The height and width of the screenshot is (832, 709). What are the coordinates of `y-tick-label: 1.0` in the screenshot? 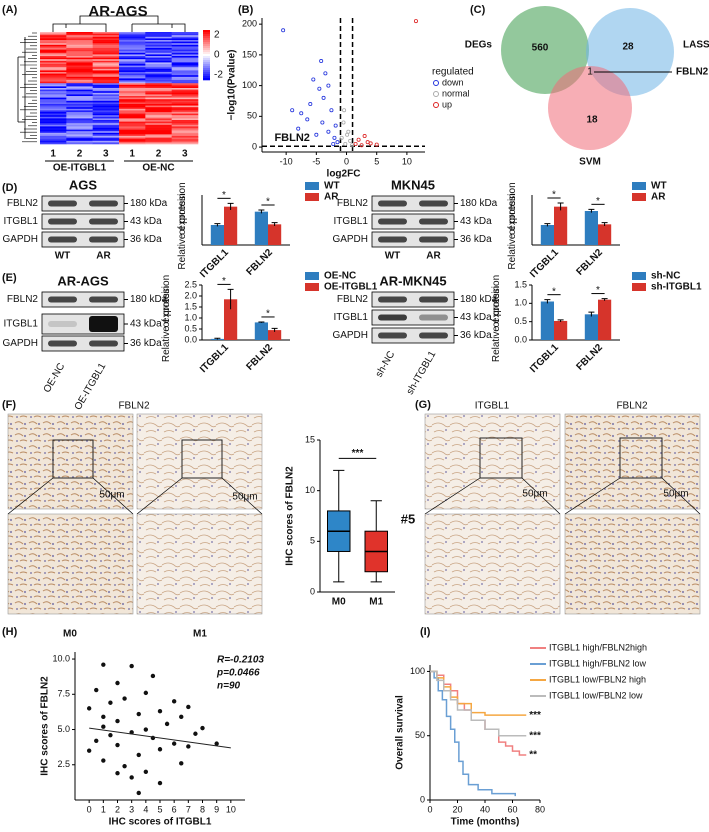 It's located at (520, 303).